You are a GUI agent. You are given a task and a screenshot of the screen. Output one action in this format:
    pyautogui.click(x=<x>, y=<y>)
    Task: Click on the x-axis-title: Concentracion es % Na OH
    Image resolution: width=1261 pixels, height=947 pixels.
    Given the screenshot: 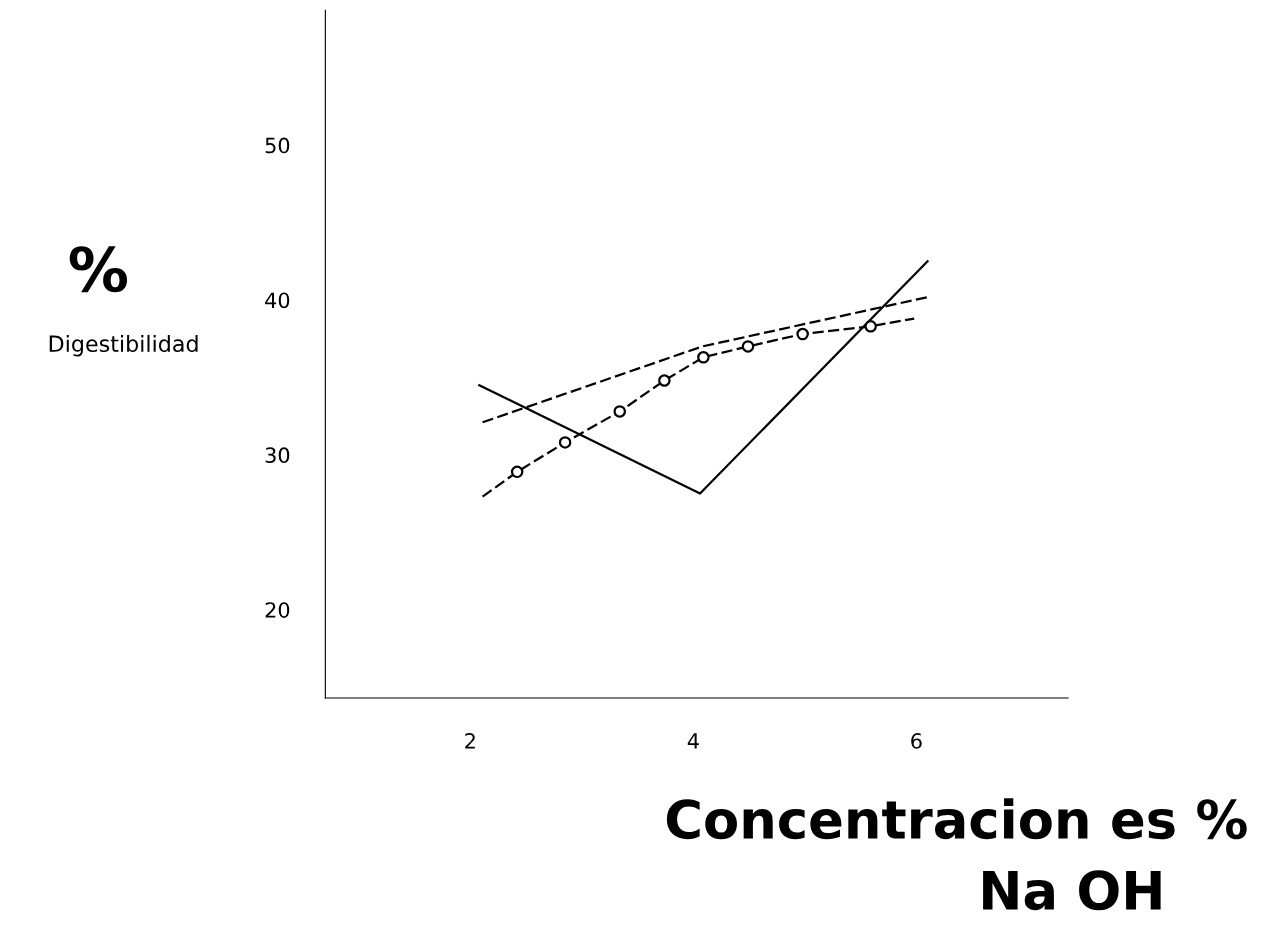 What is the action you would take?
    pyautogui.click(x=956, y=854)
    